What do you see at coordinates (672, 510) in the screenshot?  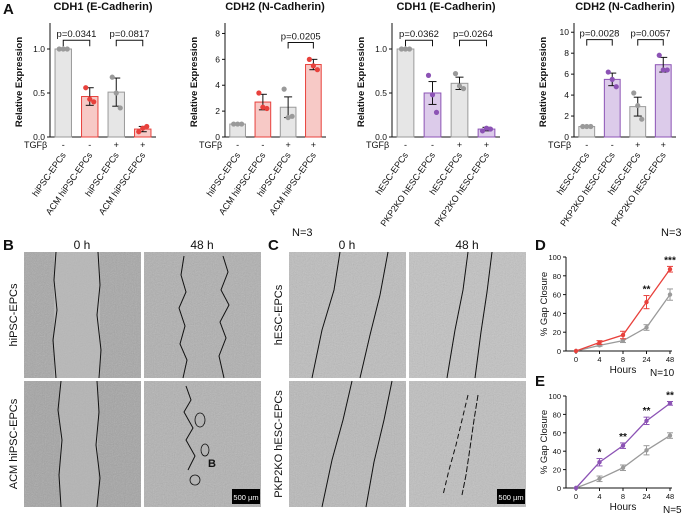 I see `n-label-e: N=5` at bounding box center [672, 510].